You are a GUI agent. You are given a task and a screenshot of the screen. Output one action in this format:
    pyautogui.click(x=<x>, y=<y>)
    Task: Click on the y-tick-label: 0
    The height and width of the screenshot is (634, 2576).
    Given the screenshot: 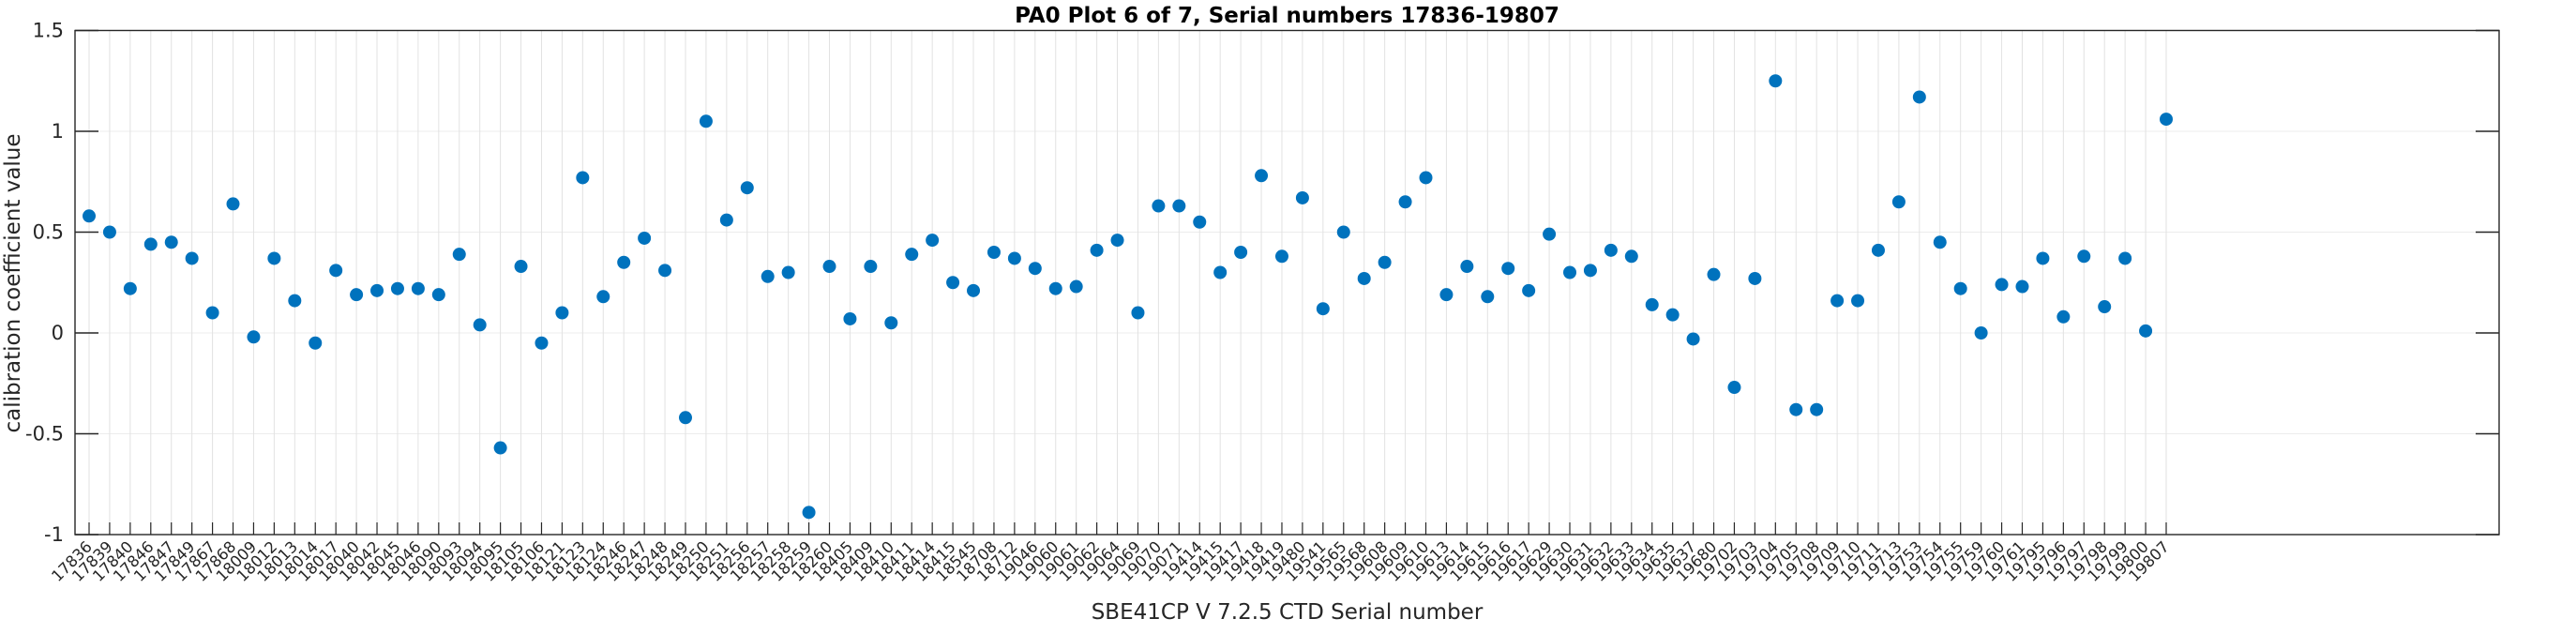 What is the action you would take?
    pyautogui.click(x=58, y=333)
    